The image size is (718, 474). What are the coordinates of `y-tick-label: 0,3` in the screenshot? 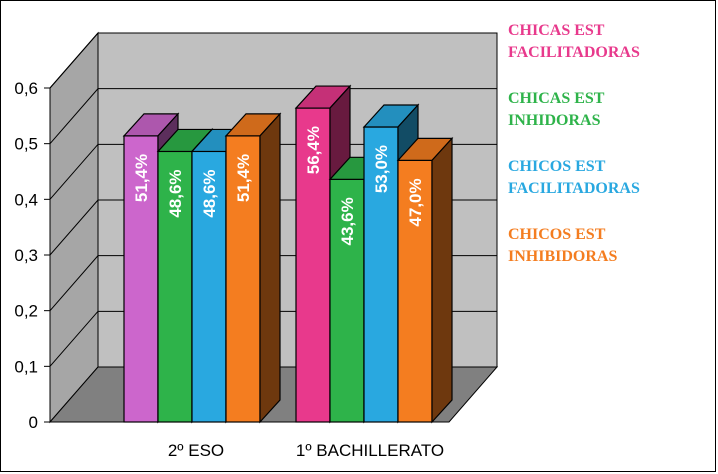 It's located at (26, 255).